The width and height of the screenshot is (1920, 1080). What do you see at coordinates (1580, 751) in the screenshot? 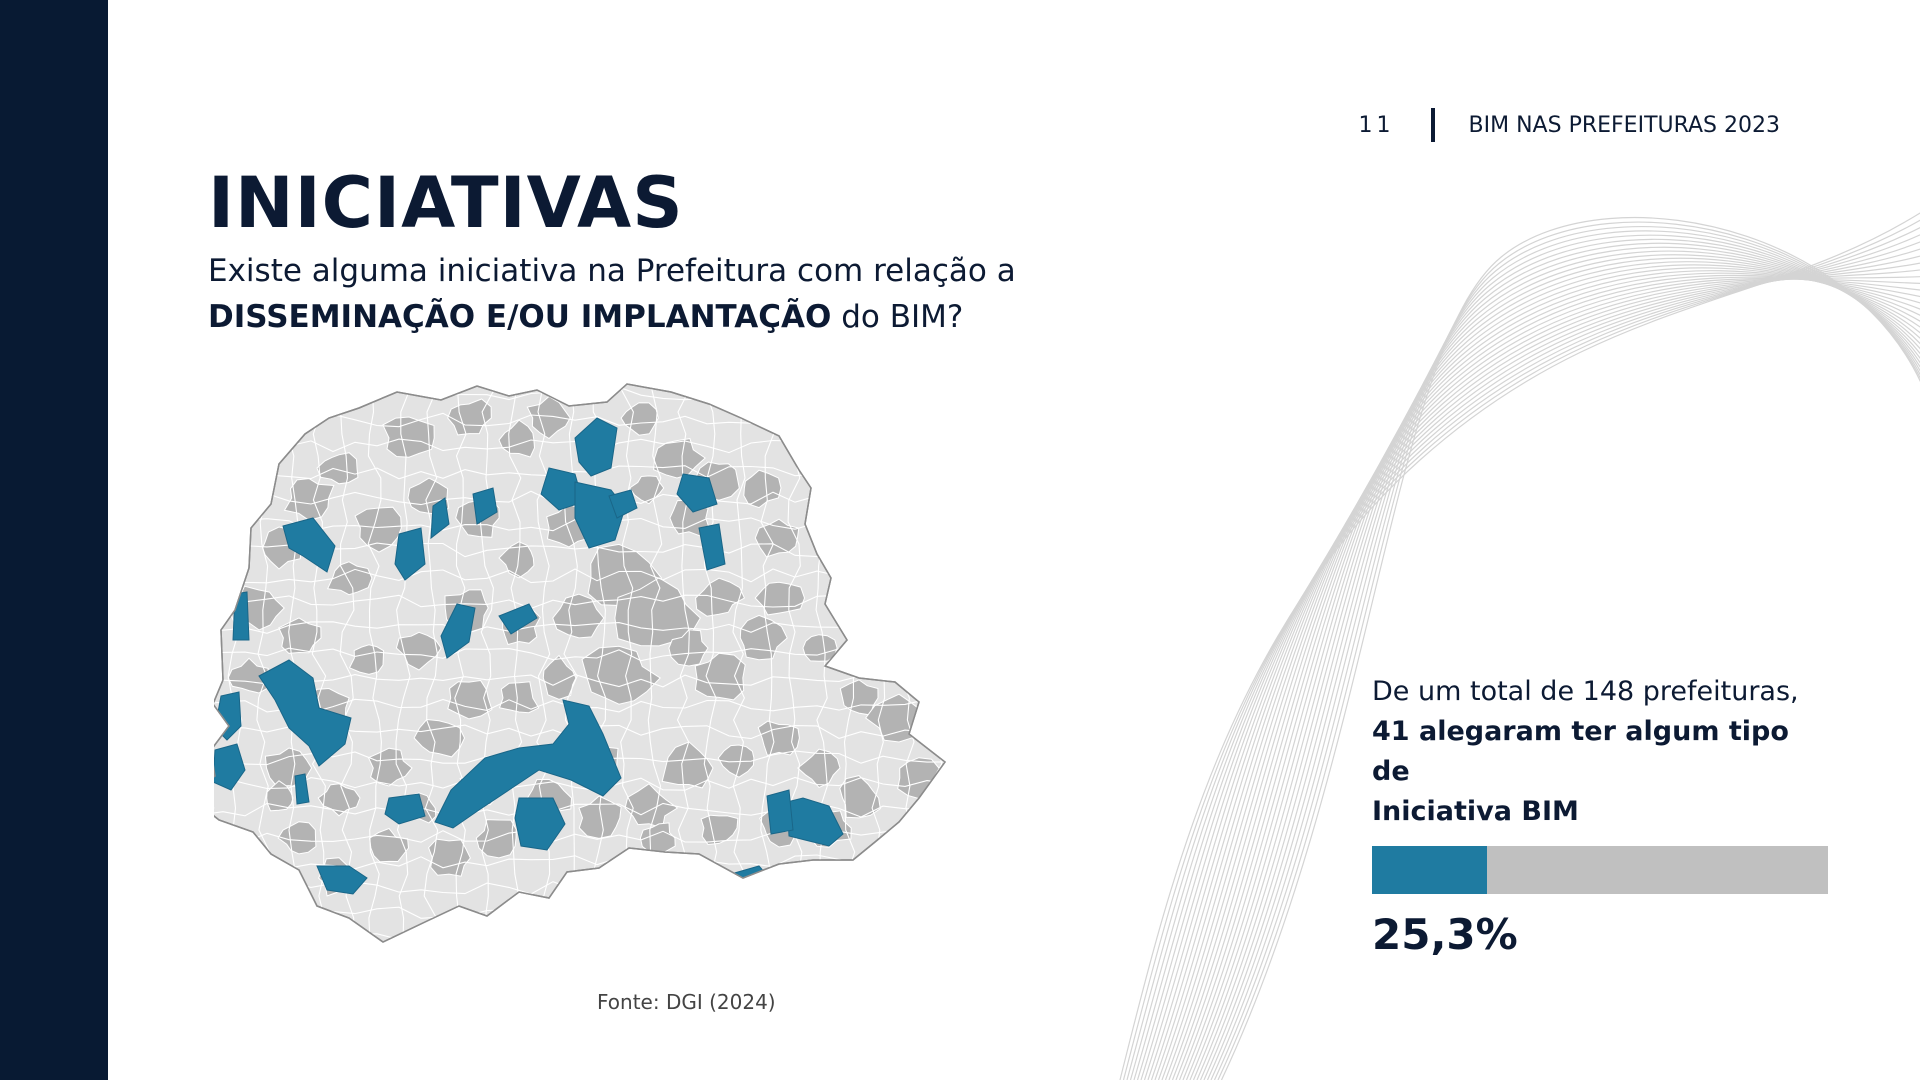
I see `stats-highlight-line1: 41 alegaram ter algum tipo de` at bounding box center [1580, 751].